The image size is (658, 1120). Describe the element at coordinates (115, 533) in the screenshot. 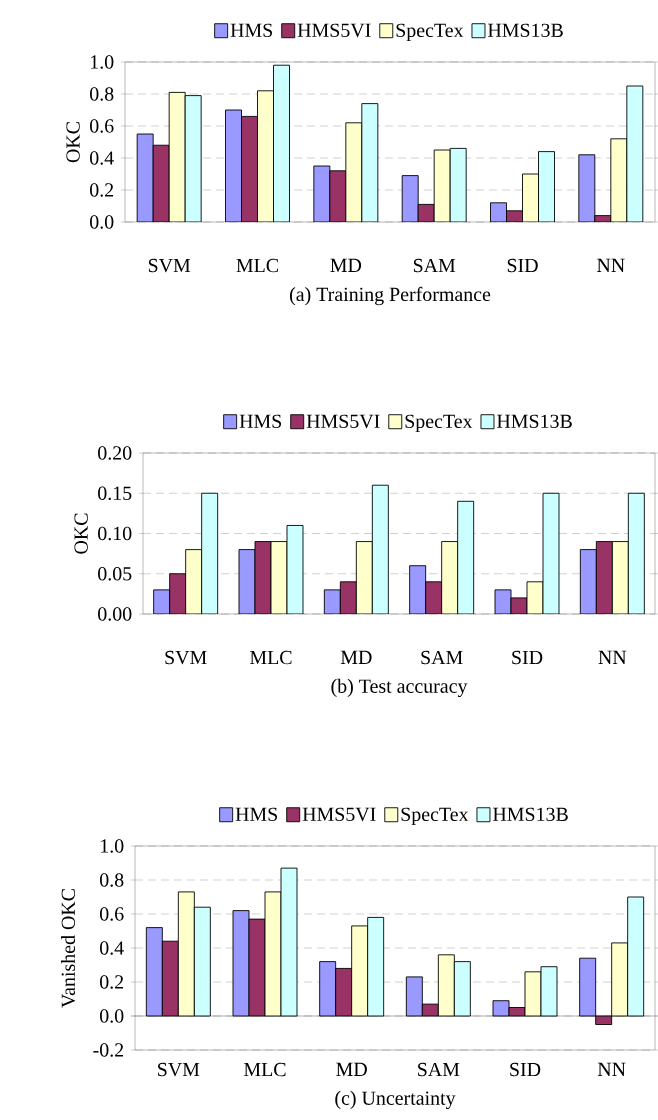

I see `y-tick-label: 0.10` at that location.